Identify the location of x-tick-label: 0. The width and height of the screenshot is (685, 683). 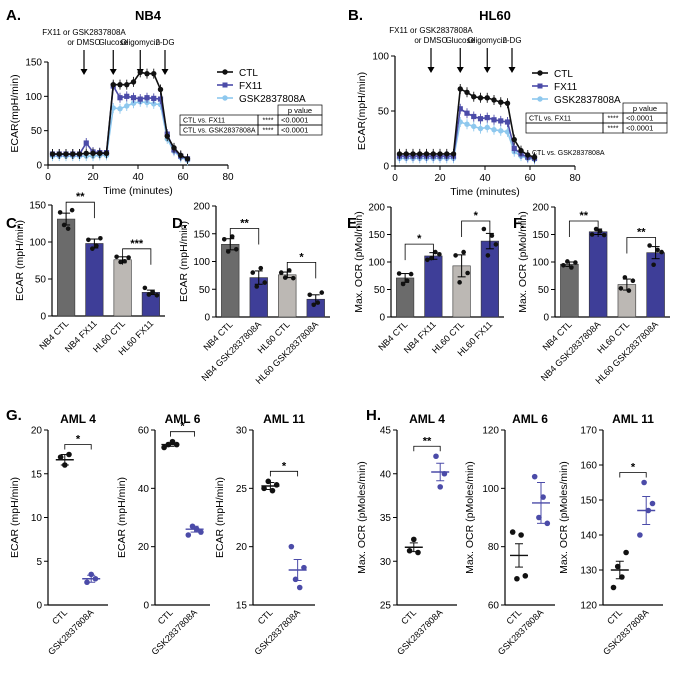
(395, 178).